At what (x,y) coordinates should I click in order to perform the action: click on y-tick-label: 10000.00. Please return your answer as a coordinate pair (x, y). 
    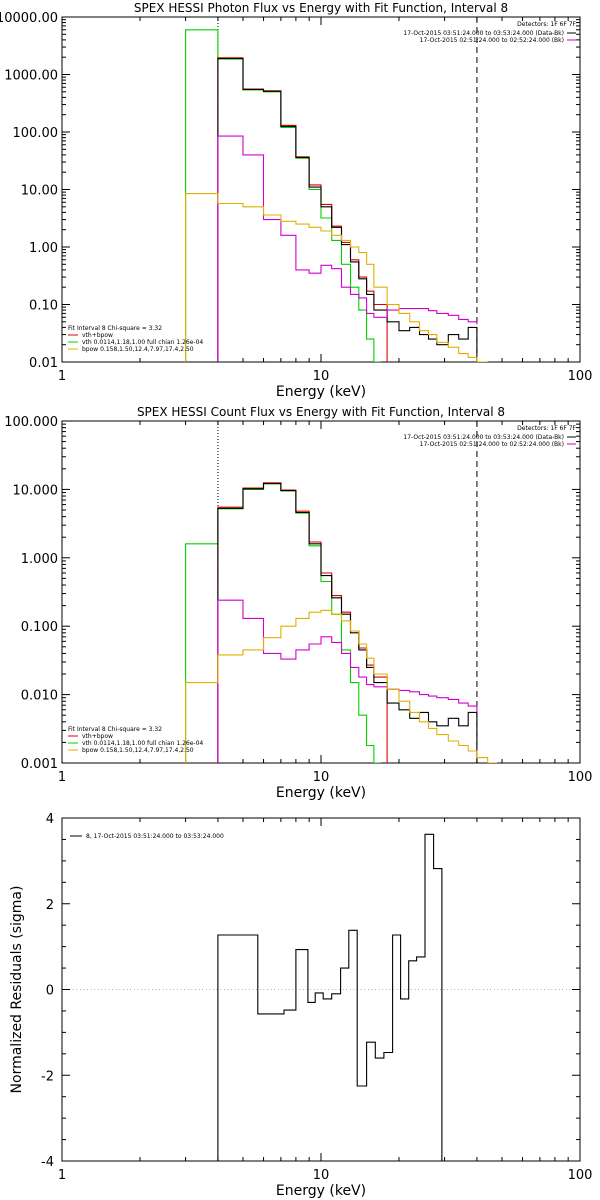
    Looking at the image, I should click on (29, 18).